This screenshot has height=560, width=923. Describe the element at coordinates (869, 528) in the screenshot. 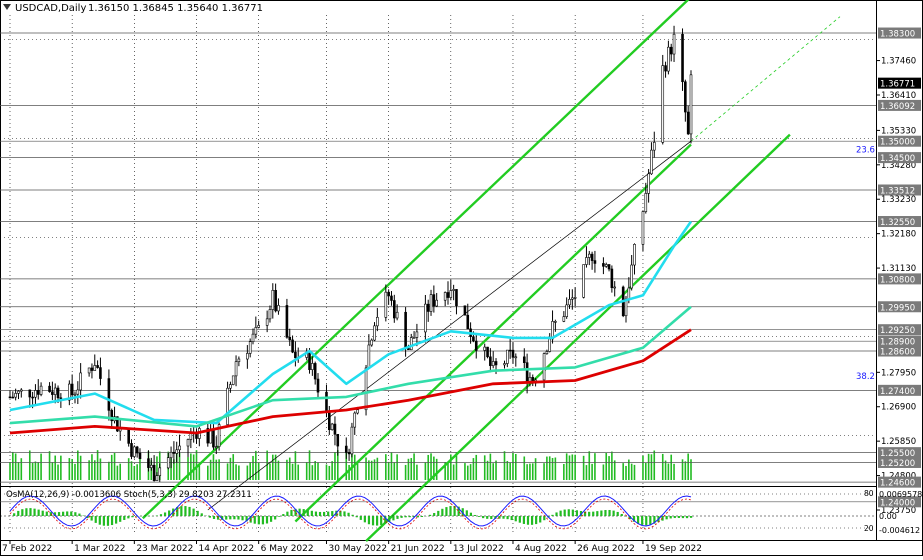

I see `stoch-20-label: 20` at that location.